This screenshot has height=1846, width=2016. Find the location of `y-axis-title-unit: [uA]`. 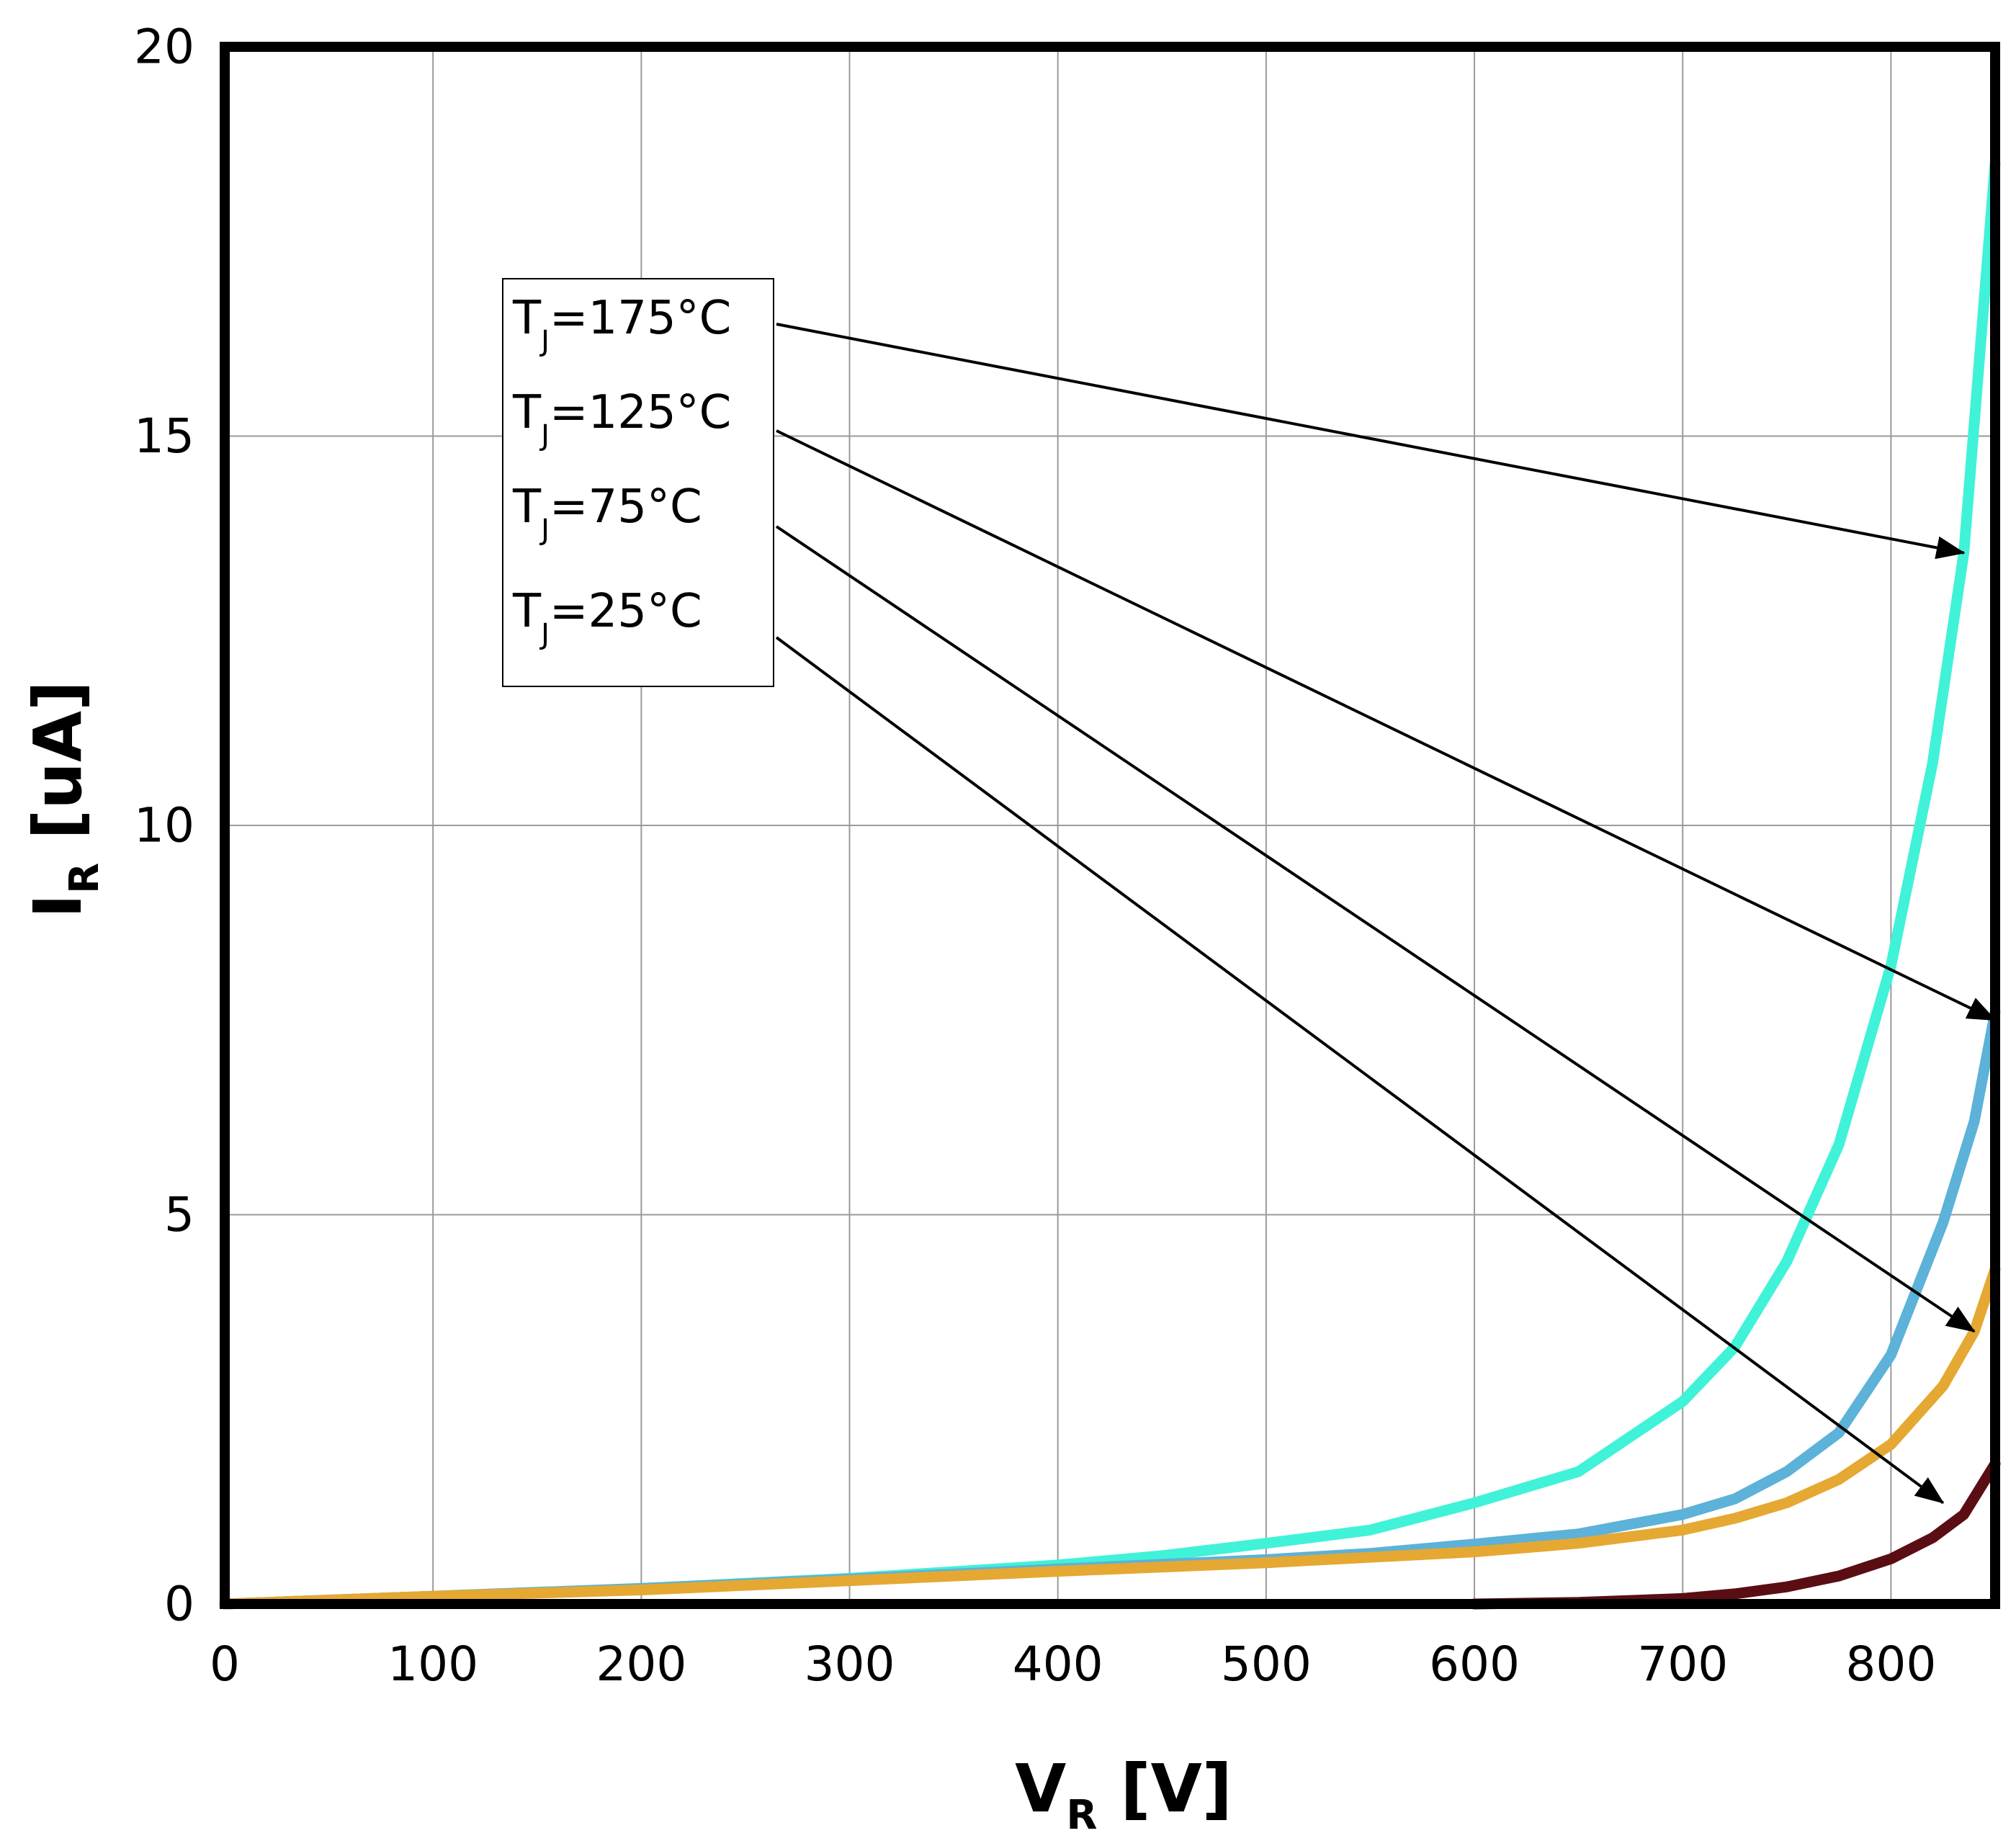

y-axis-title-unit: [uA] is located at coordinates (58, 772).